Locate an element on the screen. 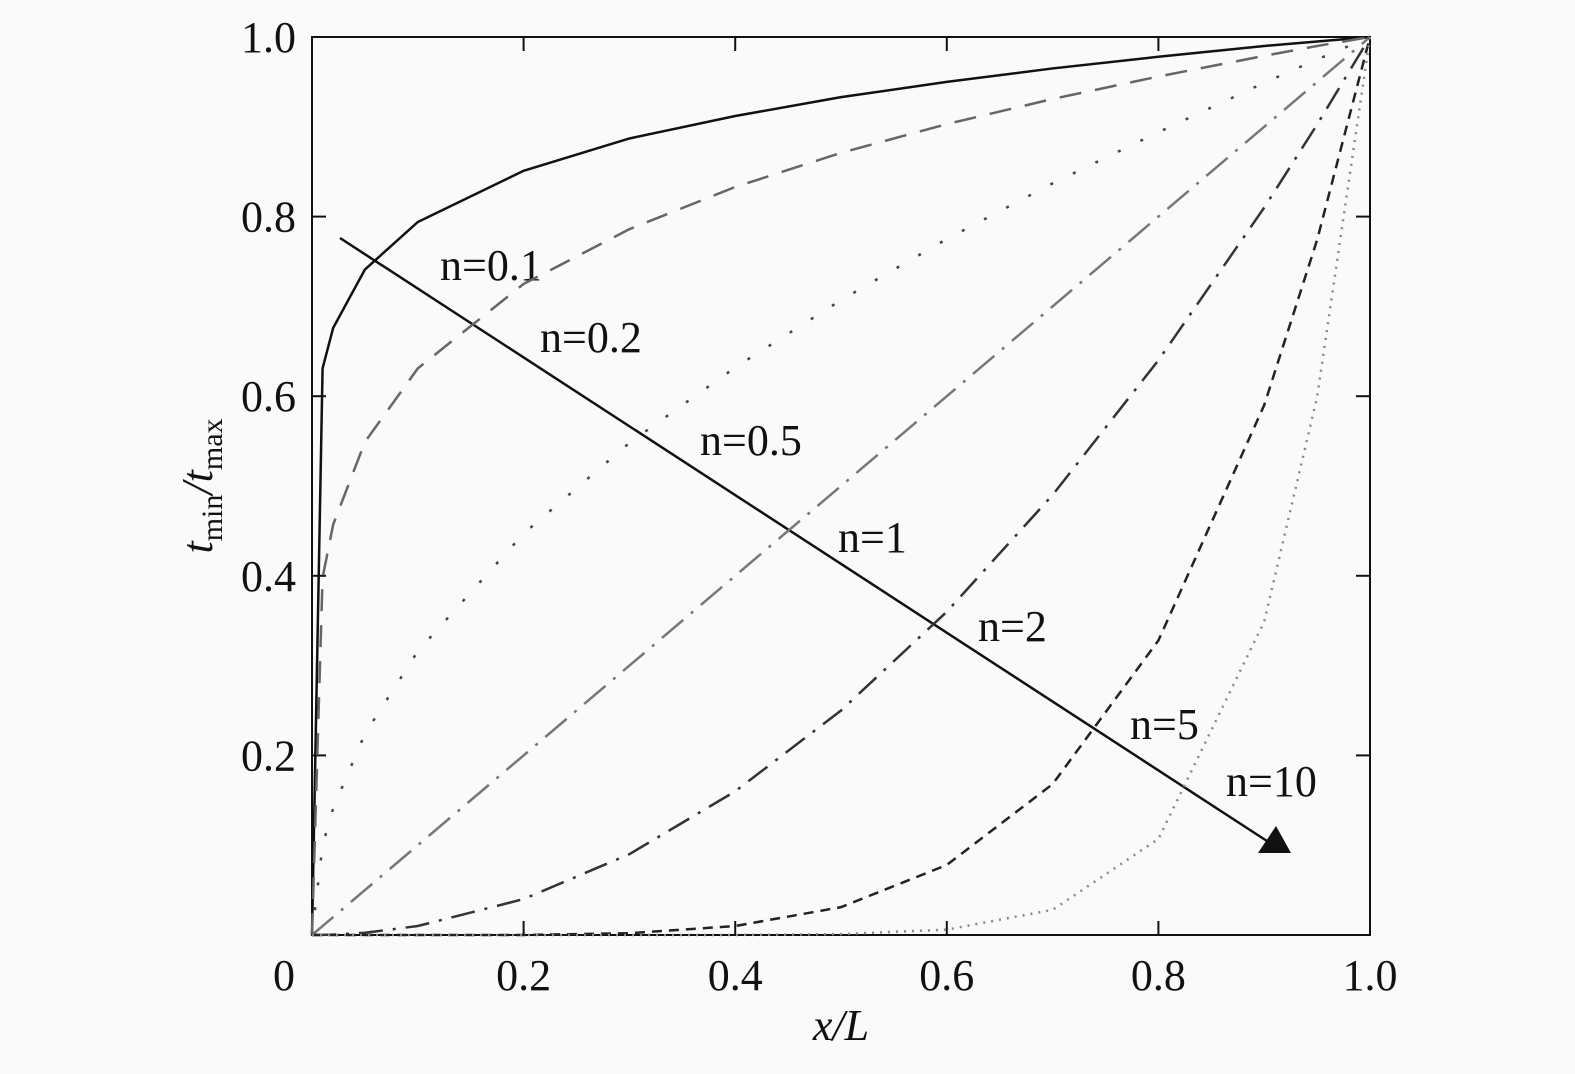 This screenshot has height=1074, width=1575. arrow-head is located at coordinates (1274, 839).